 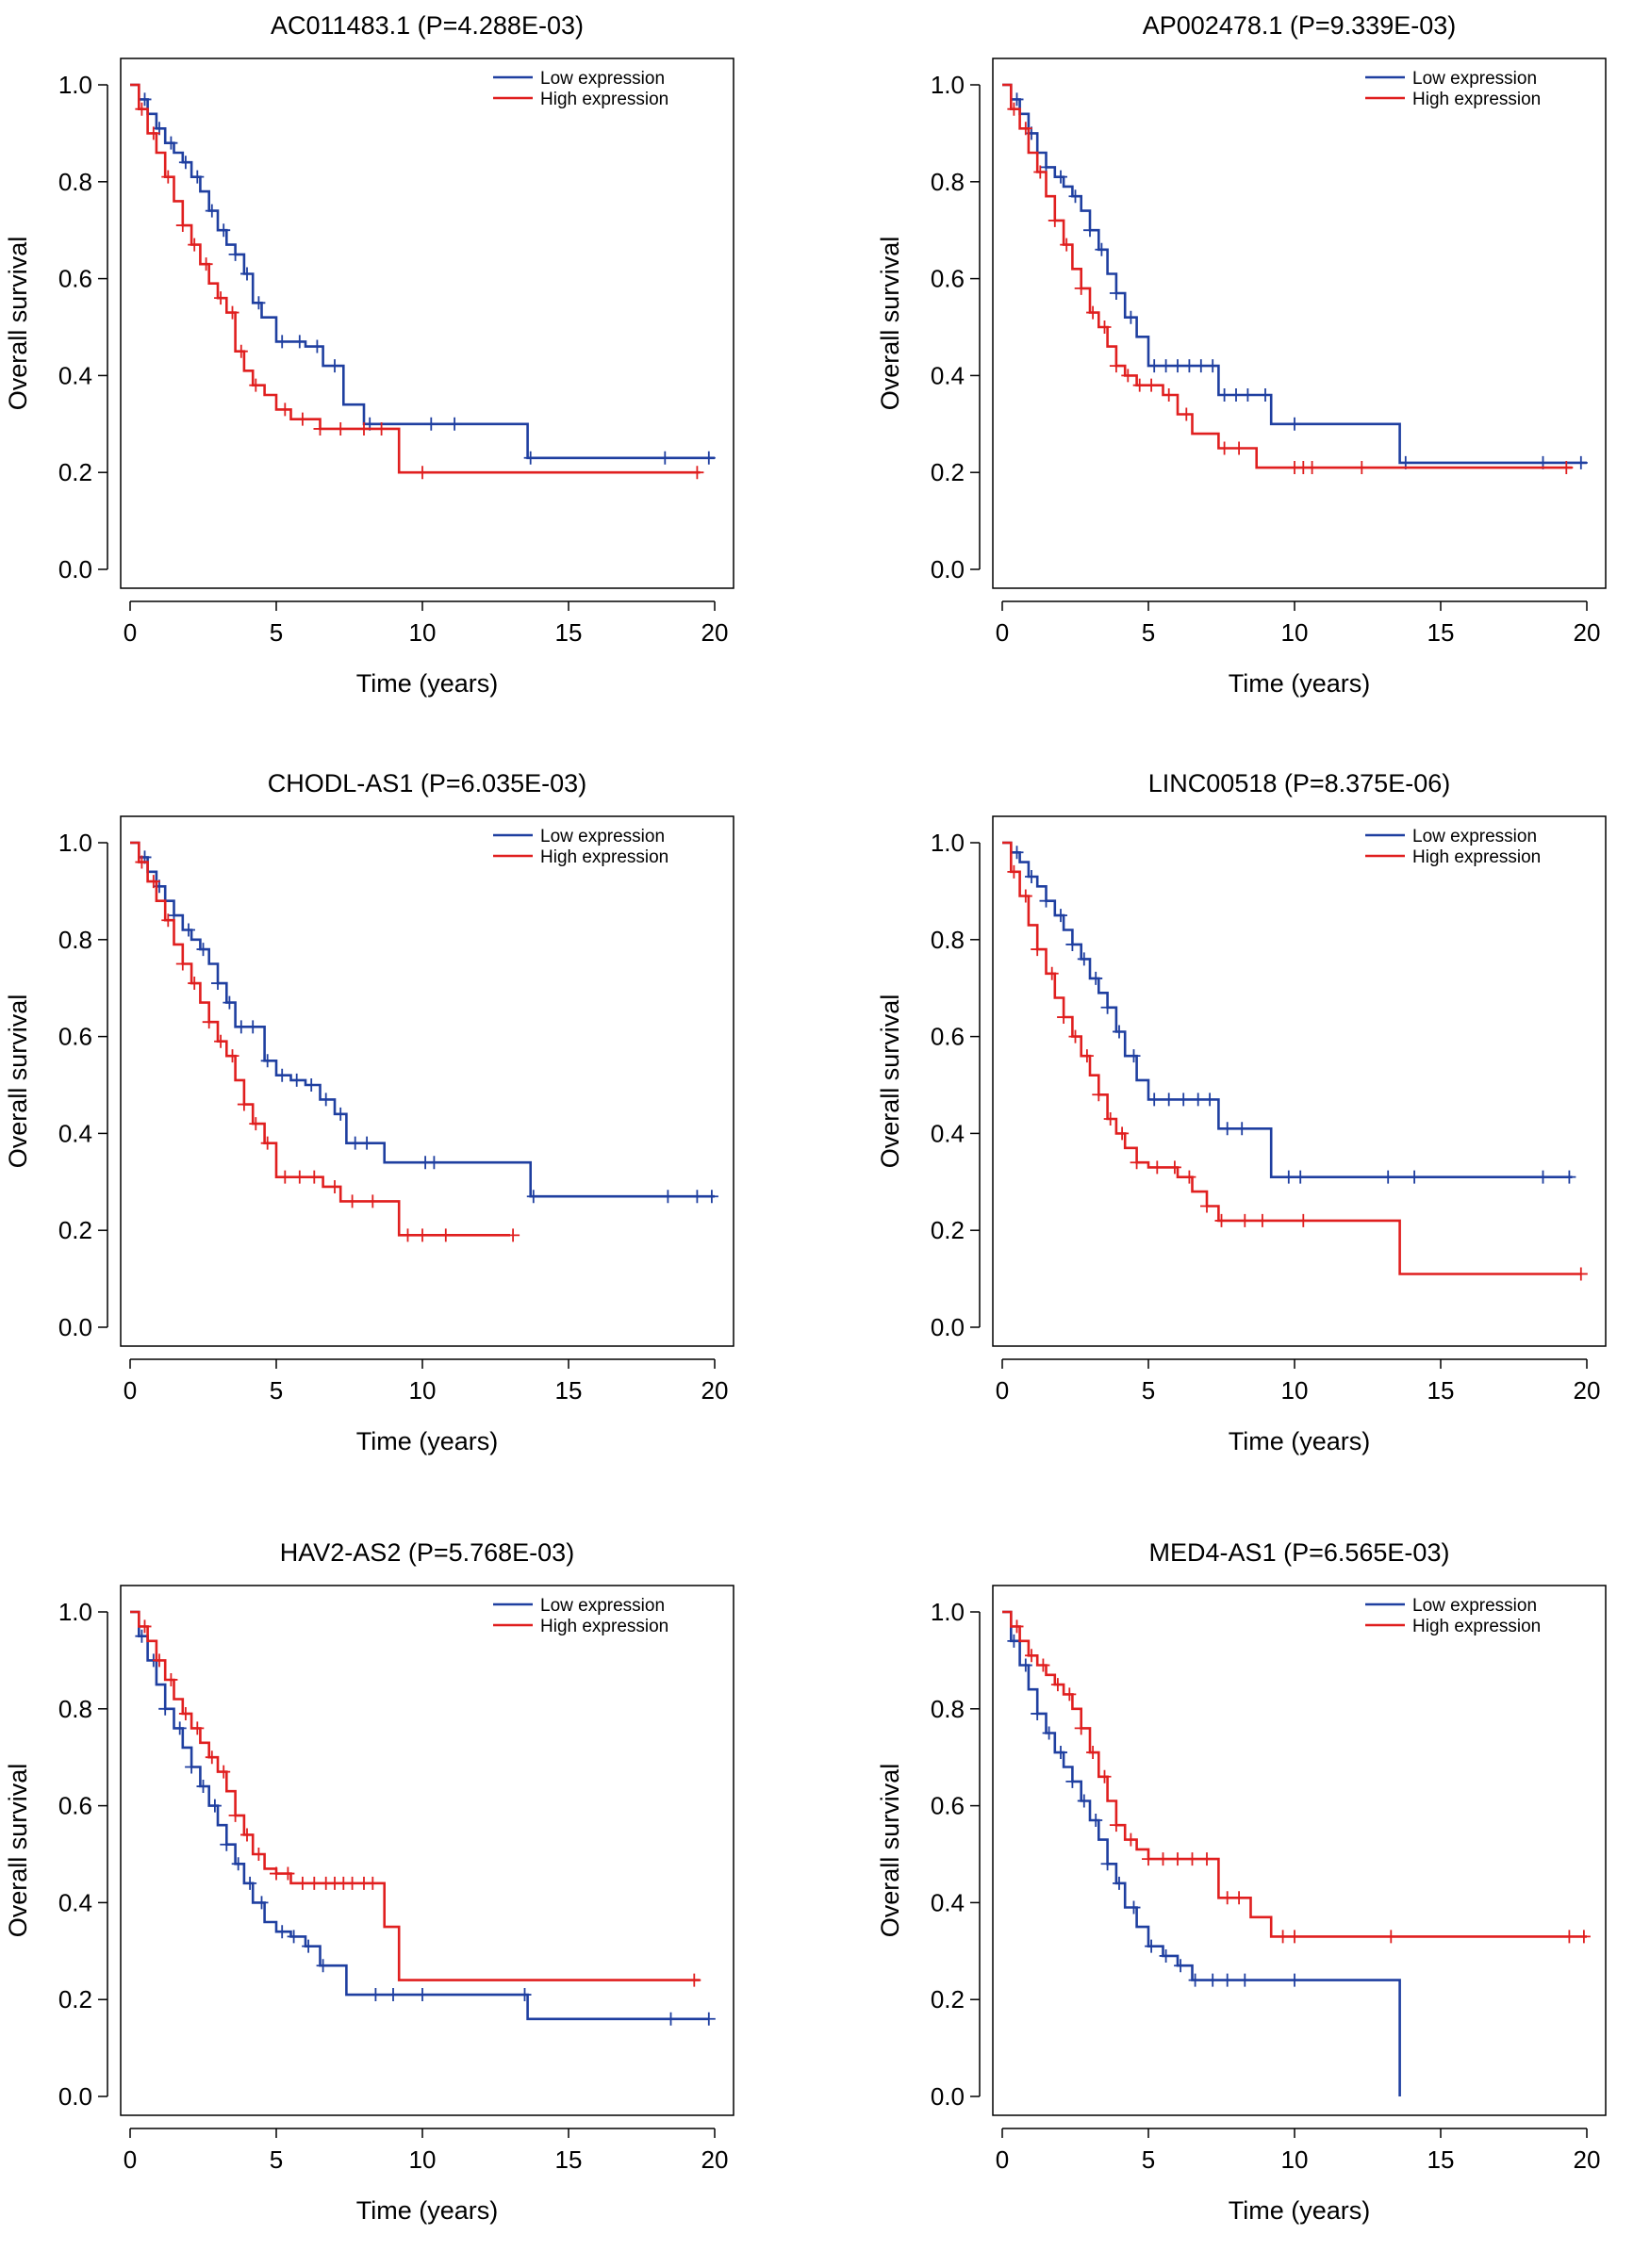 I want to click on plot-title: MED4-AS1 (P=6.565E-03), so click(x=1299, y=1552).